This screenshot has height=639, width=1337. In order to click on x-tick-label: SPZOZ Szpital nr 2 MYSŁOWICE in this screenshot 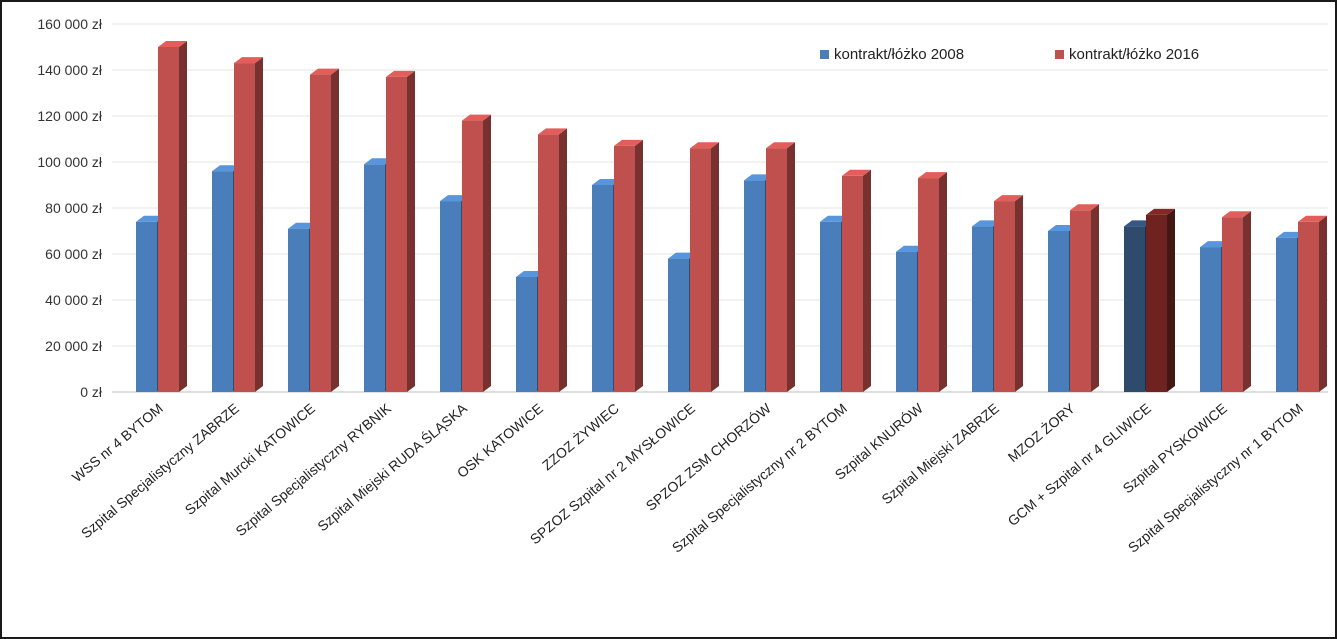, I will do `click(612, 473)`.